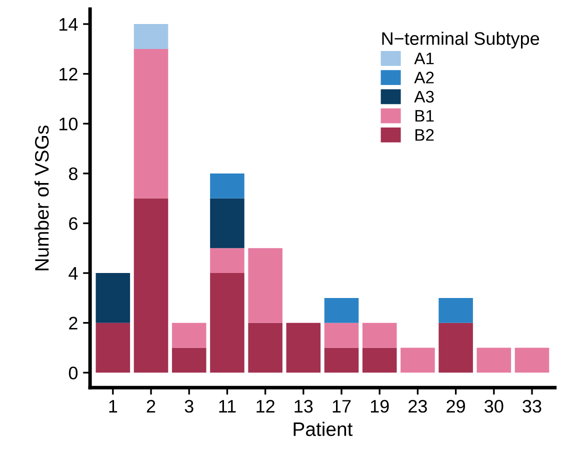 The width and height of the screenshot is (581, 456). Describe the element at coordinates (461, 40) in the screenshot. I see `legend-title: N−terminal Subtype` at that location.